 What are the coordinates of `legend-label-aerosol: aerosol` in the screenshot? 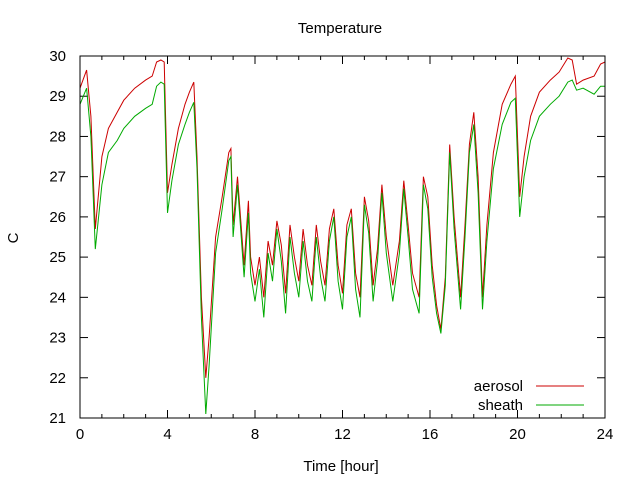 It's located at (498, 386).